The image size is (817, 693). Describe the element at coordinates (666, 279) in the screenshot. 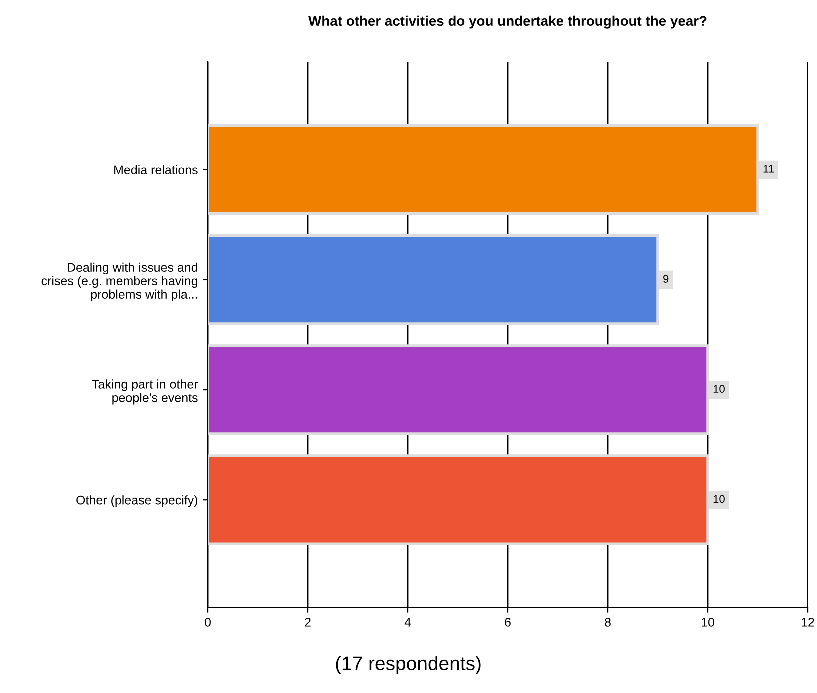

I see `data-label: 9` at that location.